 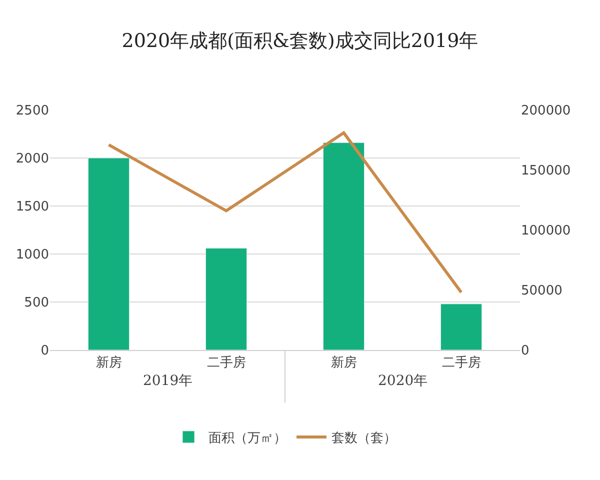 What do you see at coordinates (32, 207) in the screenshot?
I see `y-tick-label: 1500` at bounding box center [32, 207].